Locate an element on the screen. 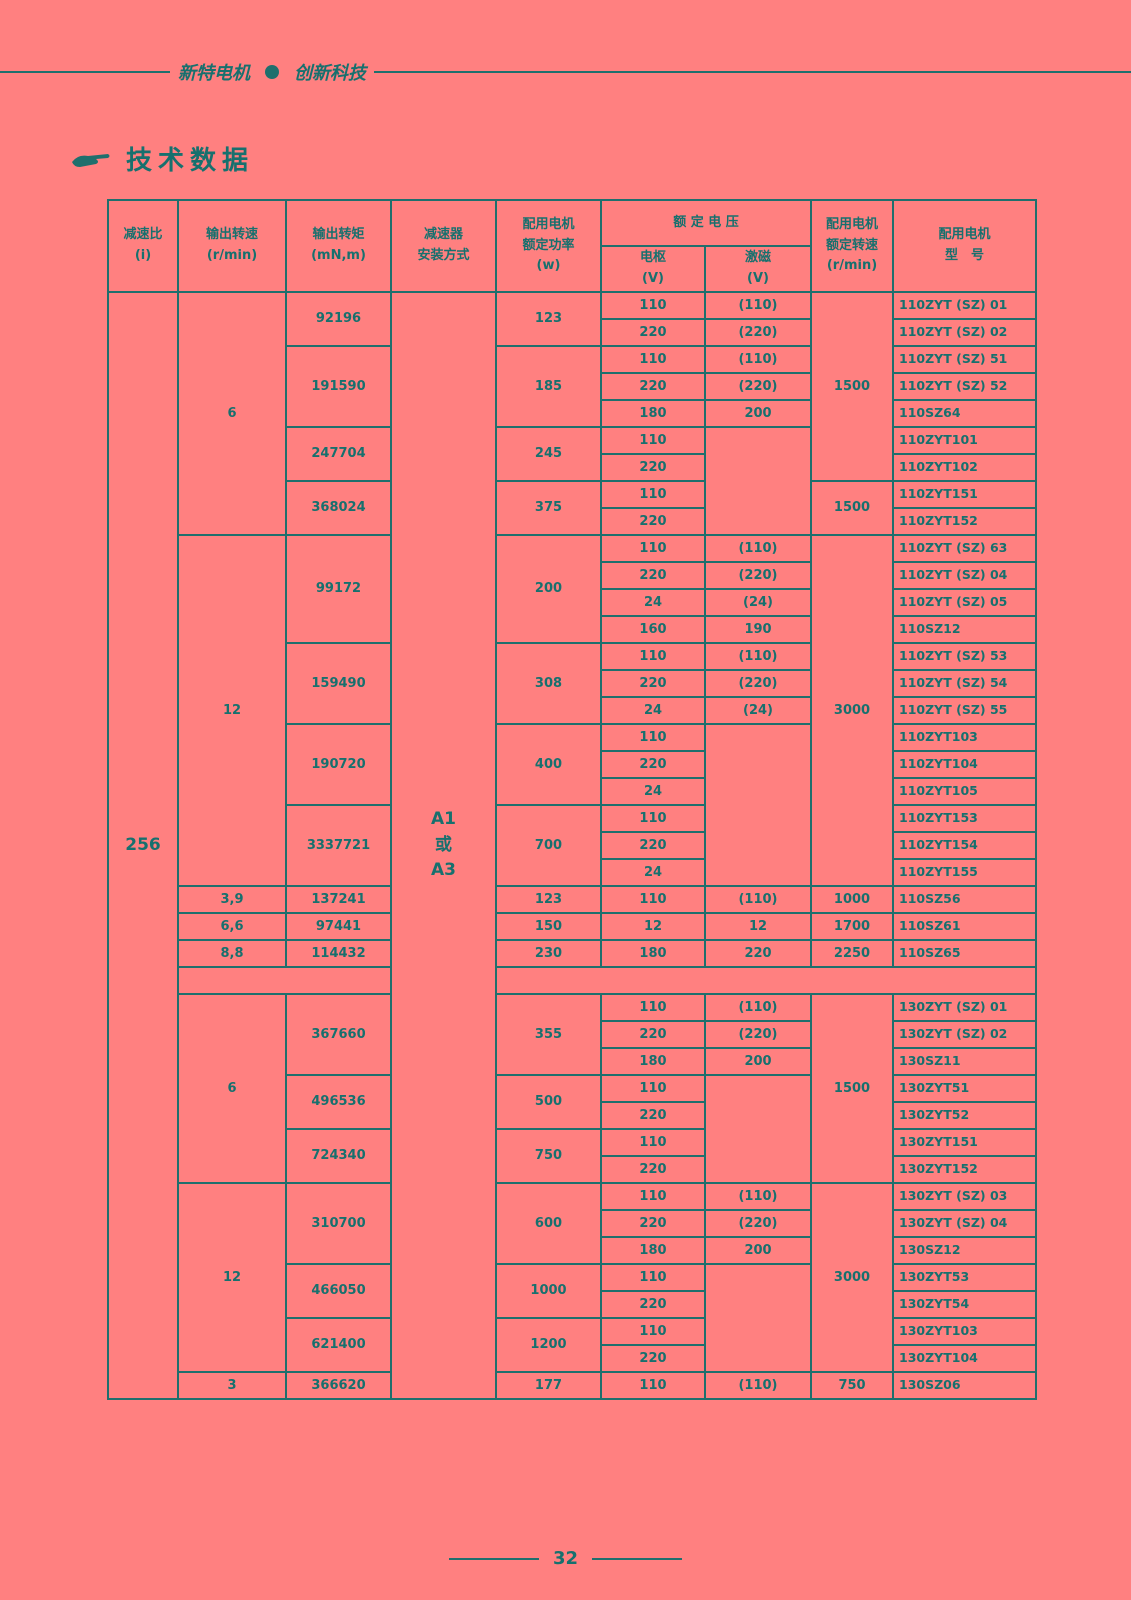 The image size is (1131, 1600). cell: 130ZYT104 is located at coordinates (965, 1358).